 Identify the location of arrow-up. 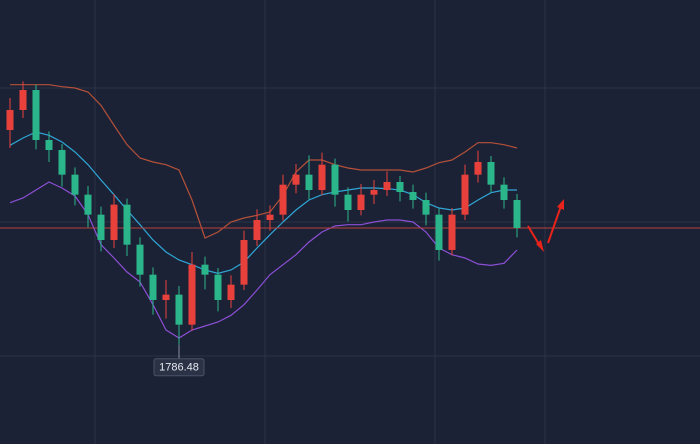
(554, 224).